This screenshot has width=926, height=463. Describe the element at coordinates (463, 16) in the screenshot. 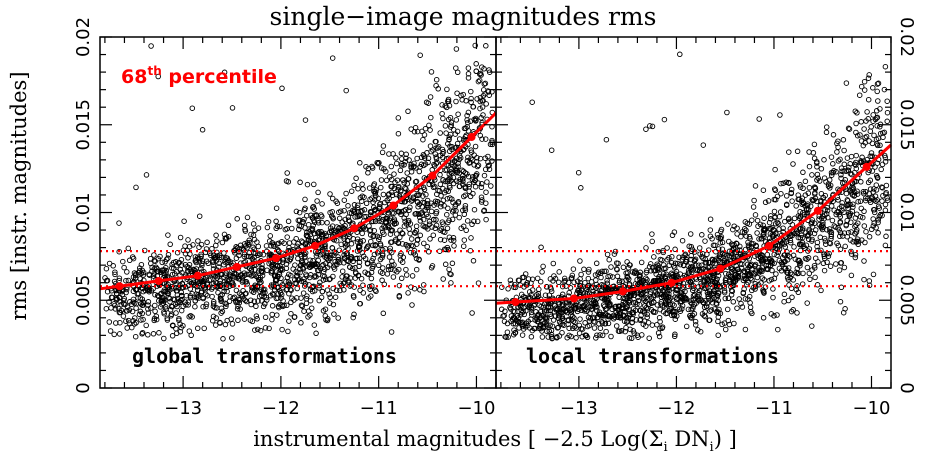

I see `chart-title: single−image magnitudes rms` at that location.